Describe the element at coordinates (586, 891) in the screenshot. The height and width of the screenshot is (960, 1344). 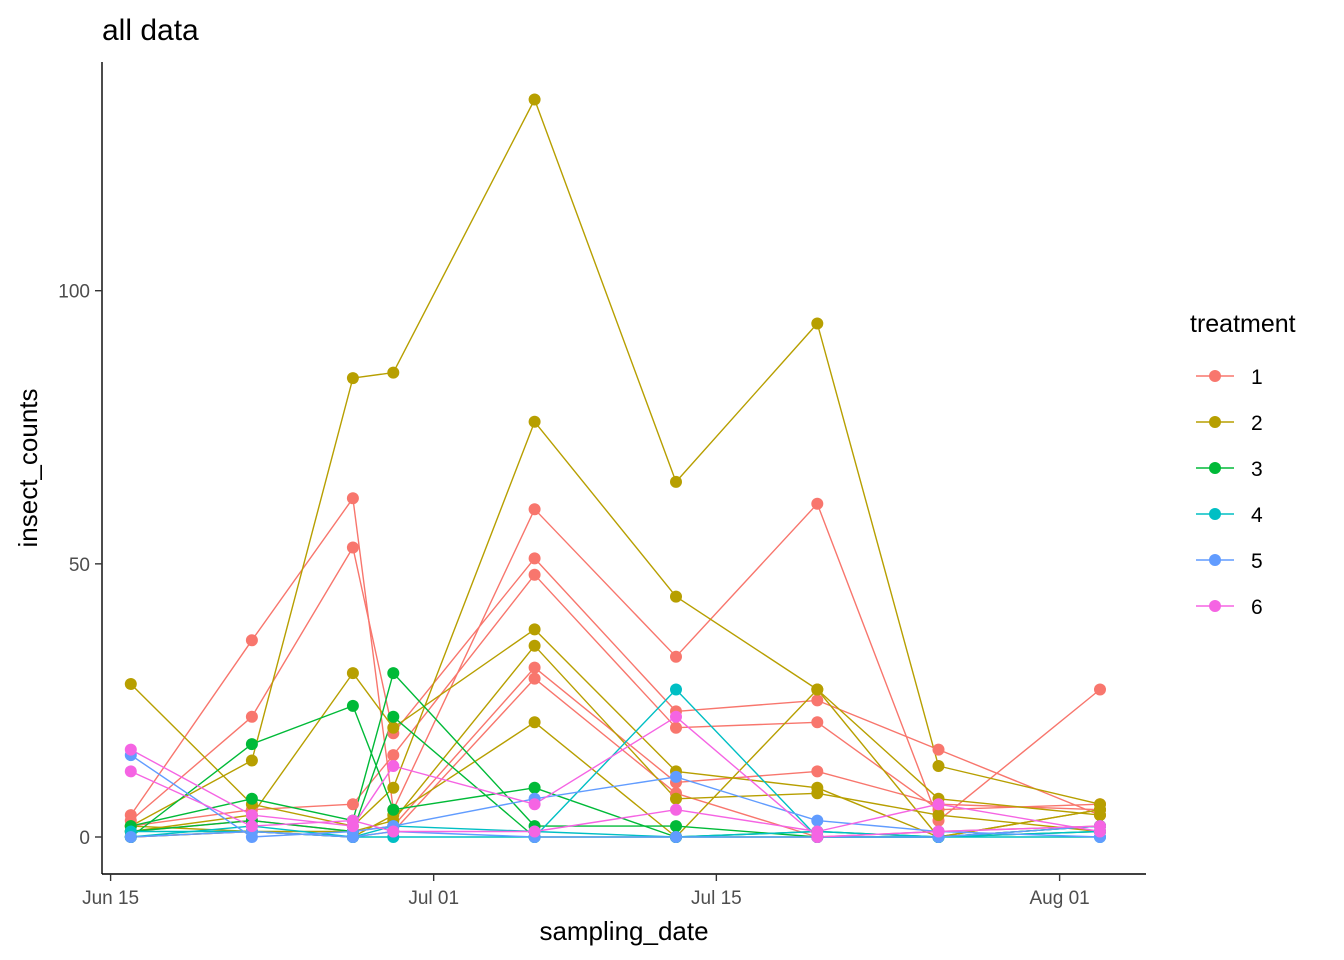
I see `x-axis-ticks: Jun 15 Jul 01 Jul 15 Aug 01` at that location.